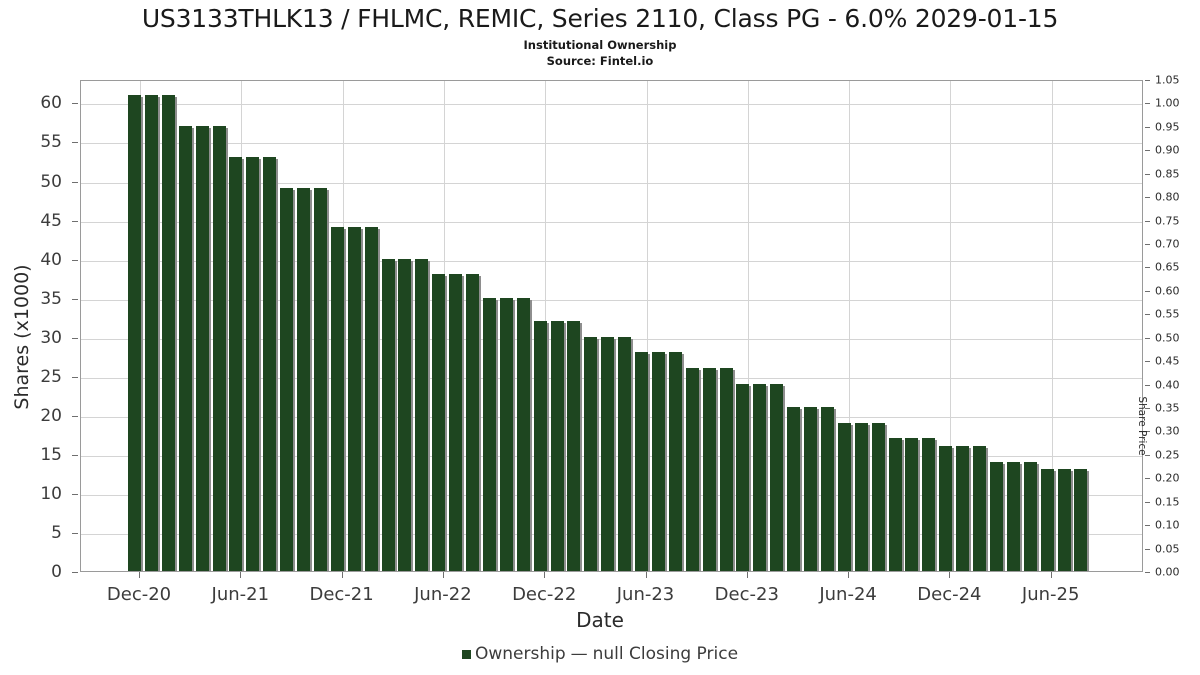 This screenshot has height=675, width=1200. What do you see at coordinates (579, 654) in the screenshot?
I see `legend-dash-icon: —` at bounding box center [579, 654].